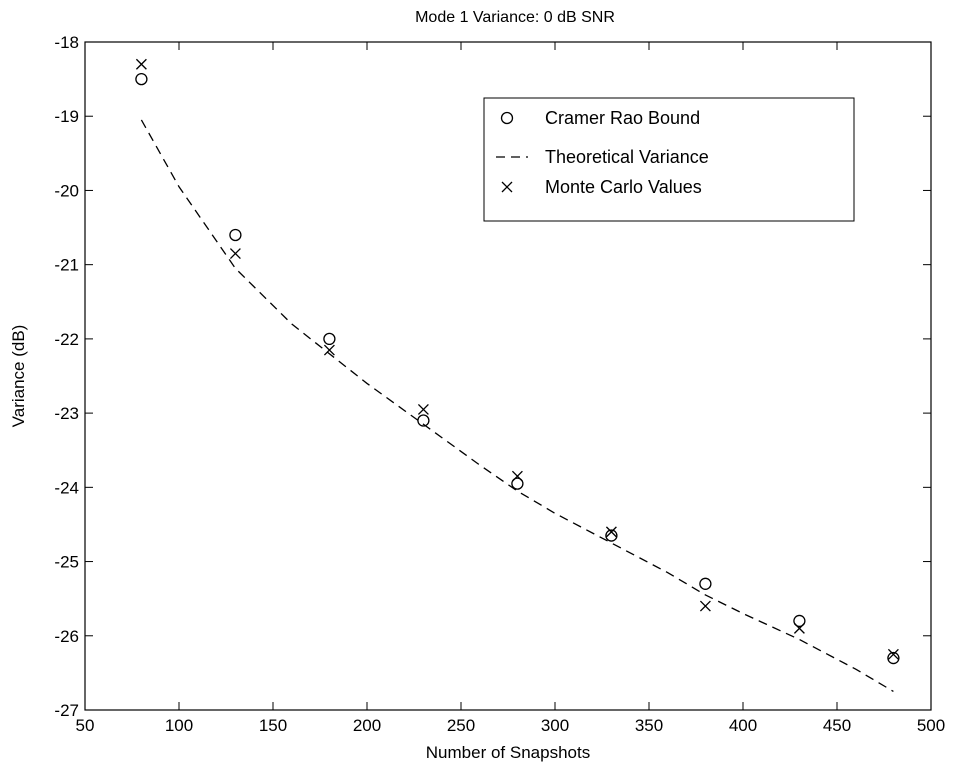  Describe the element at coordinates (66, 265) in the screenshot. I see `y-tick-label: -21` at that location.